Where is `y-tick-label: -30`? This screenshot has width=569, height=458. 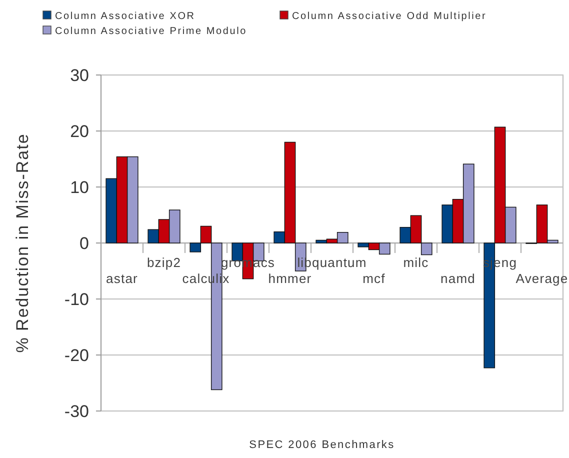 y-tick-label: -30 is located at coordinates (76, 411).